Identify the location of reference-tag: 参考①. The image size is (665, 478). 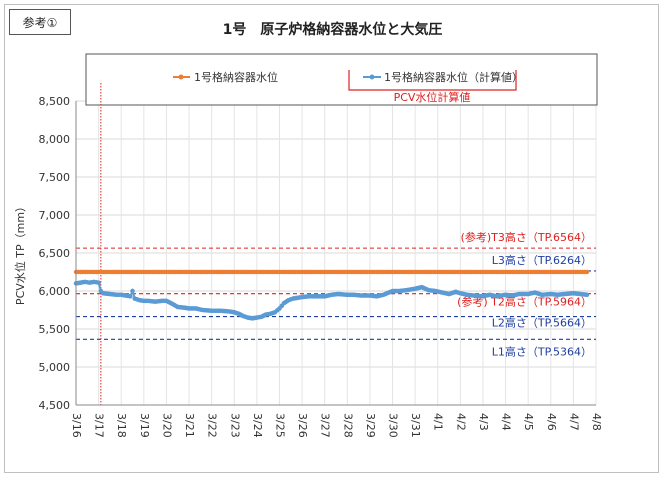
(40, 22).